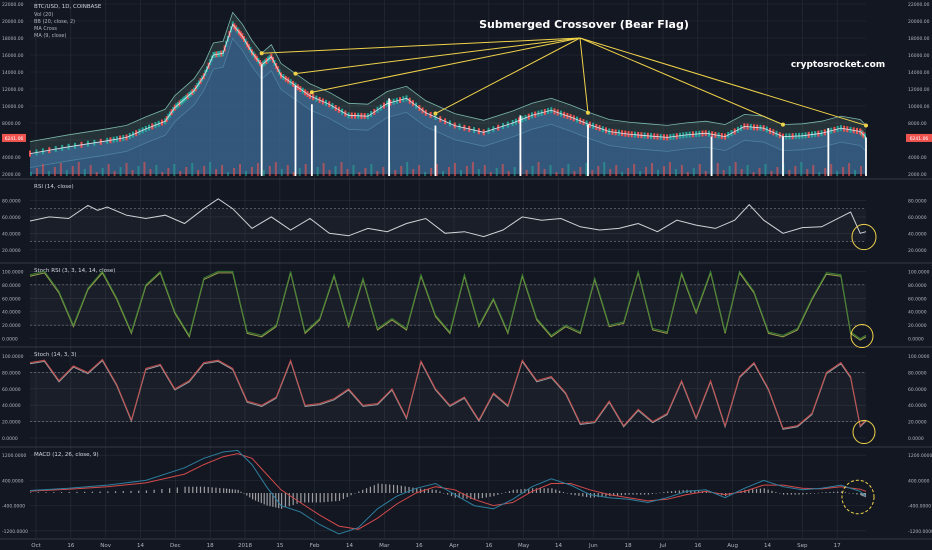 The width and height of the screenshot is (932, 550). What do you see at coordinates (11, 299) in the screenshot?
I see `y-tick-label-left: 60.0000` at bounding box center [11, 299].